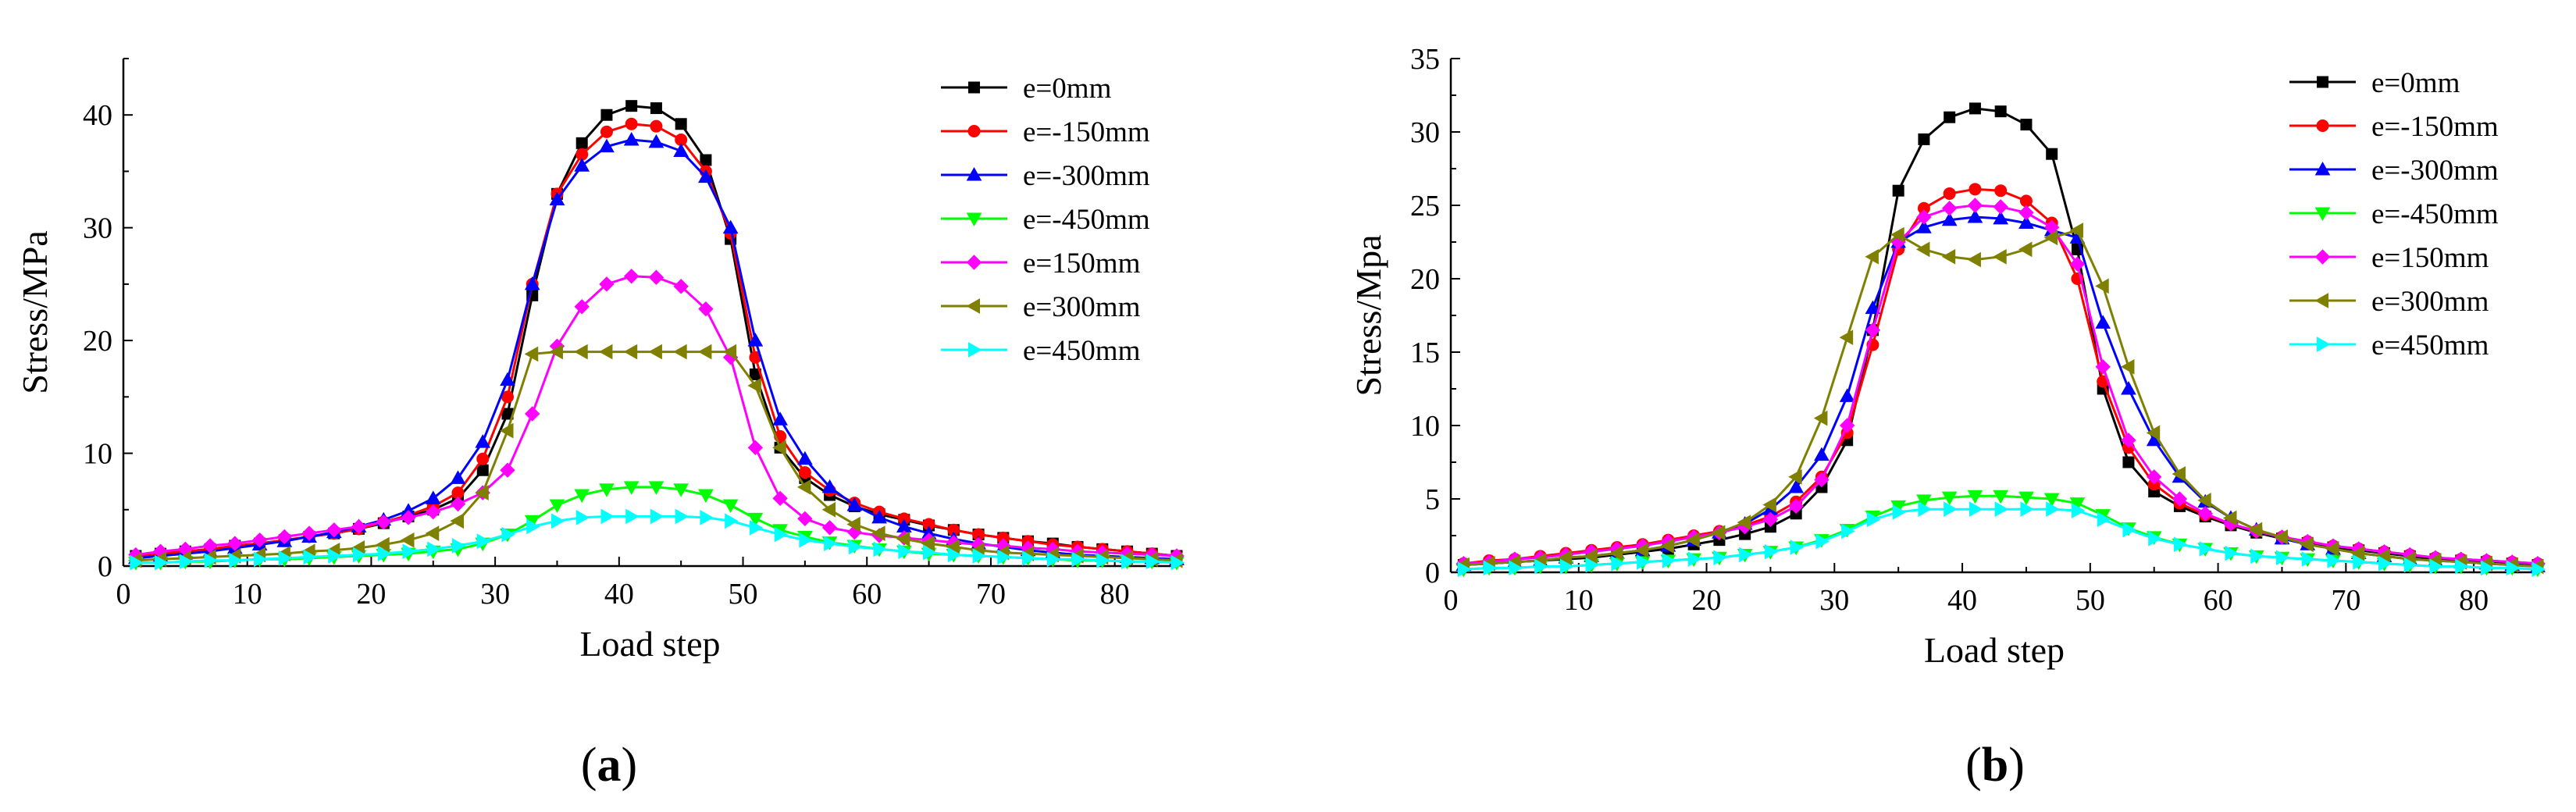 The width and height of the screenshot is (2576, 812). Describe the element at coordinates (105, 566) in the screenshot. I see `y-tick-label: 0` at that location.